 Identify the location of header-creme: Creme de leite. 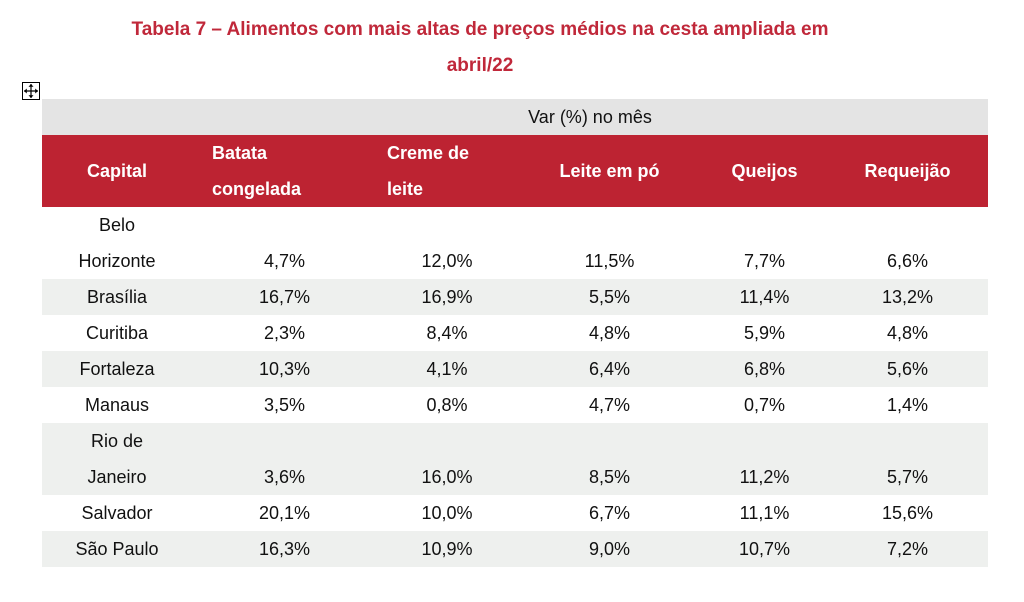
(447, 171).